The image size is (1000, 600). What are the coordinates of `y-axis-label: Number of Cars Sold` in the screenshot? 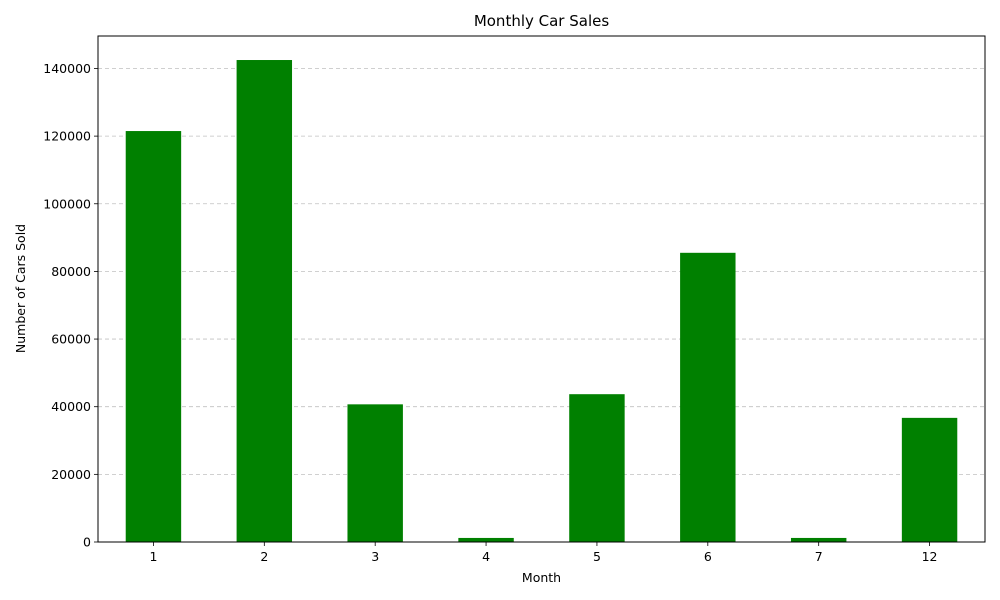 It's located at (20, 288).